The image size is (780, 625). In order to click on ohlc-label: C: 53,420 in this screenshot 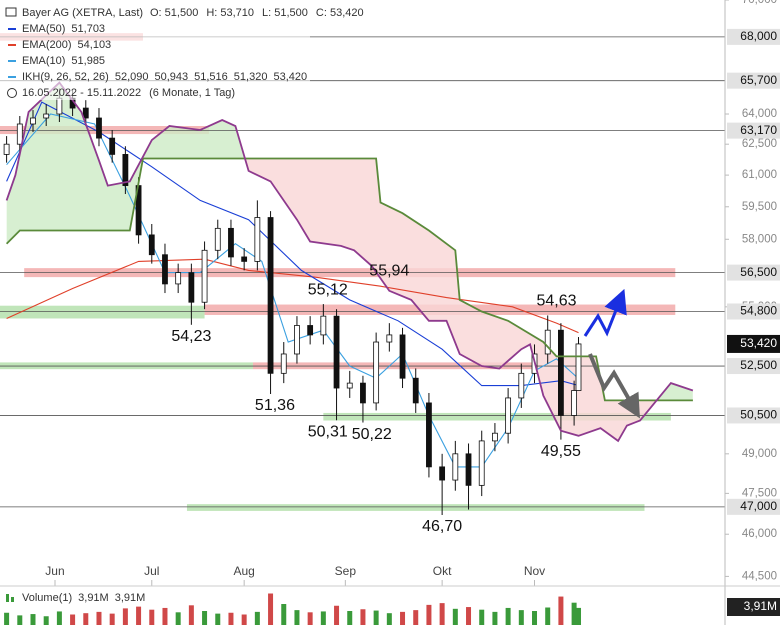, I will do `click(340, 13)`.